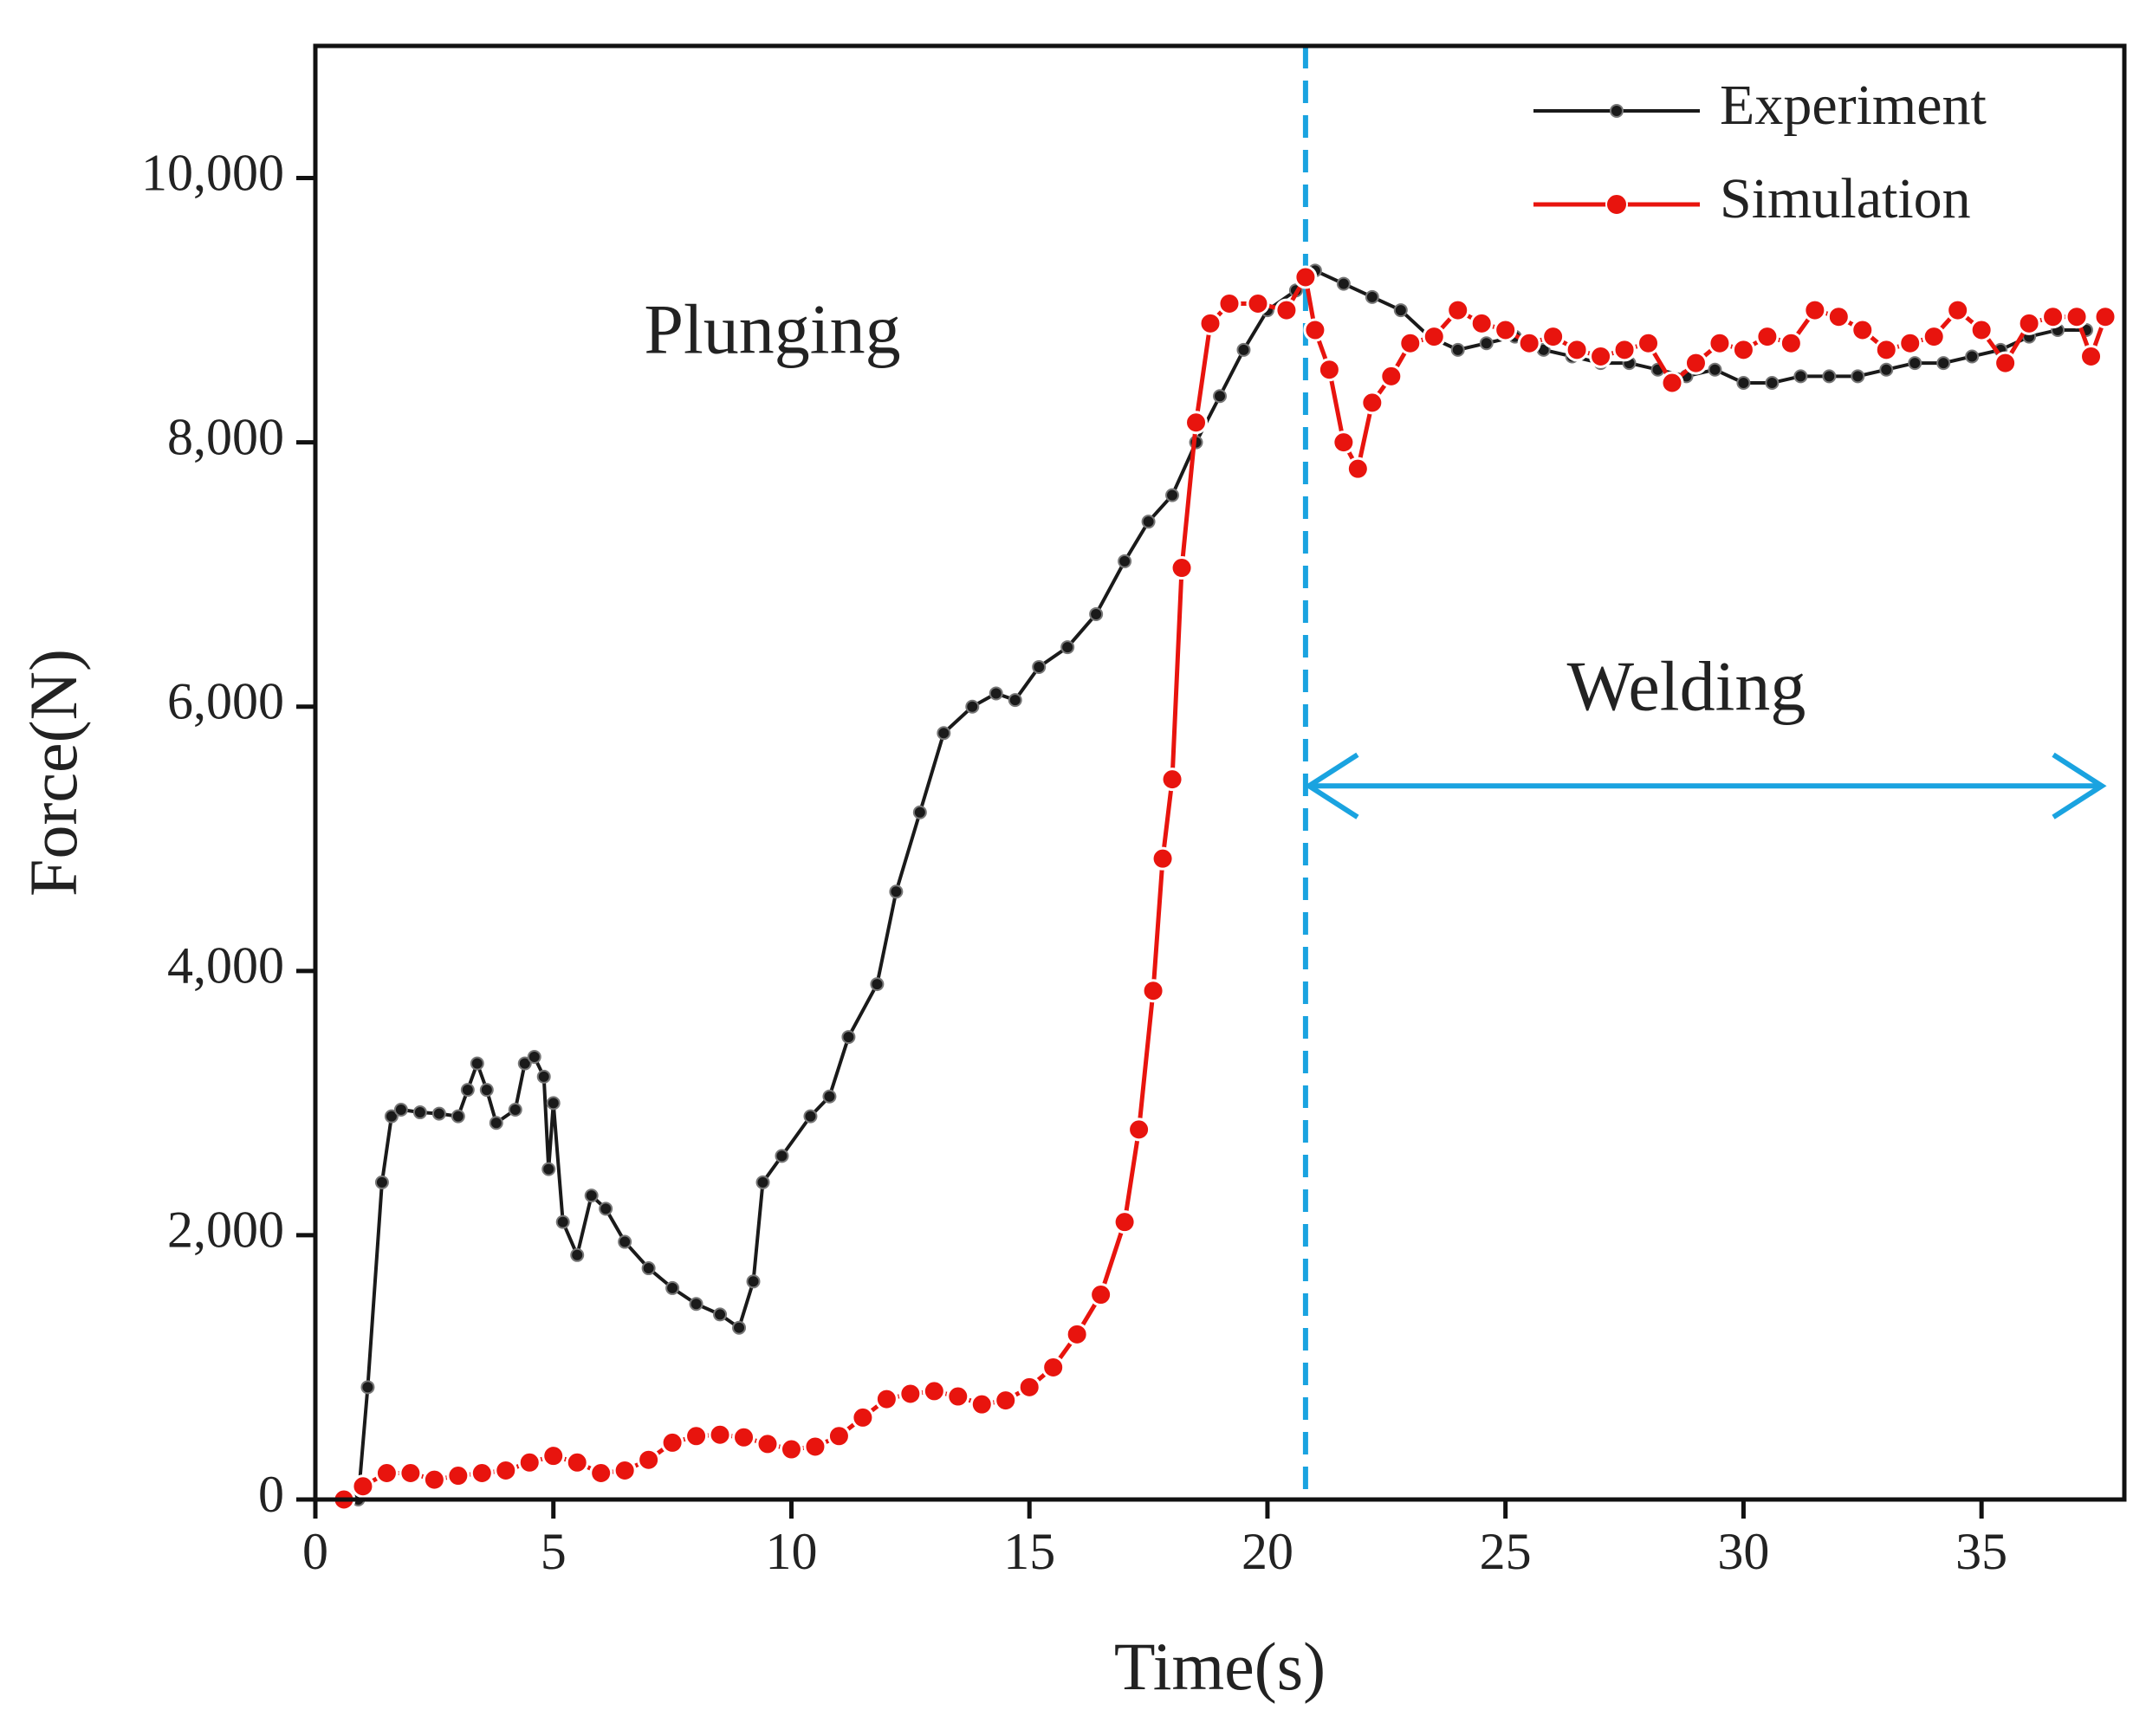 This screenshot has height=1736, width=2146. I want to click on y-axis-label: Force(N), so click(53, 773).